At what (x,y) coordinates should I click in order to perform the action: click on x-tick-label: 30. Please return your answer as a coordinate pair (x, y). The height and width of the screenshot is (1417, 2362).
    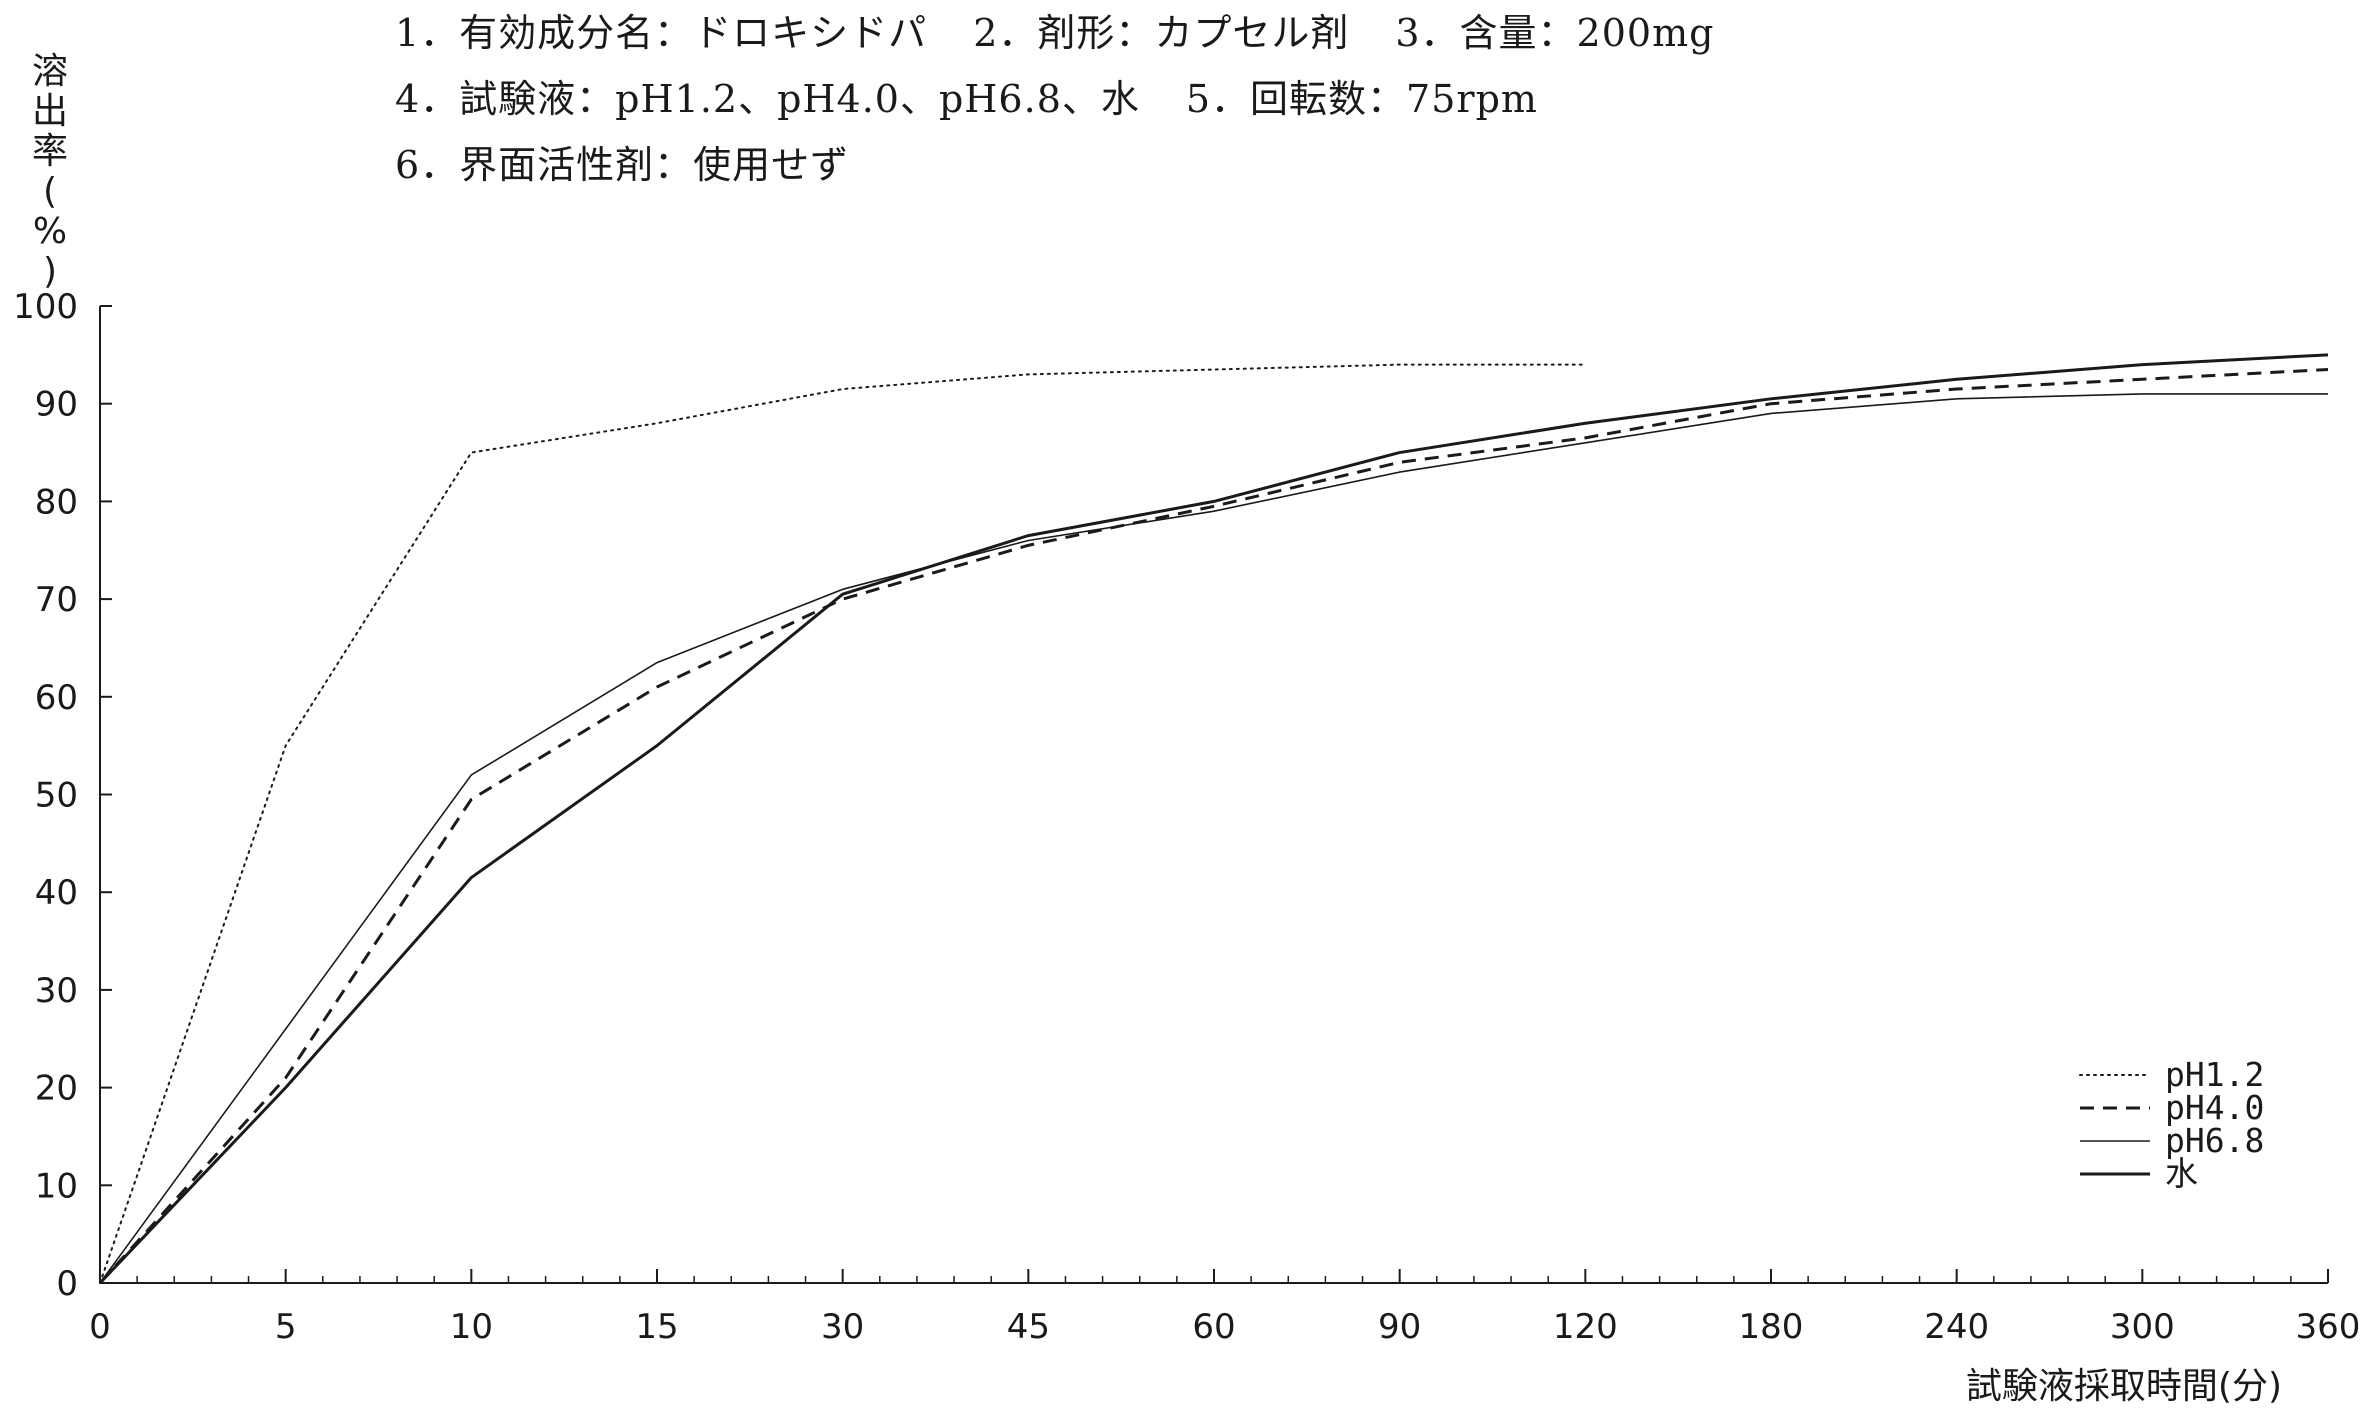
    Looking at the image, I should click on (842, 1327).